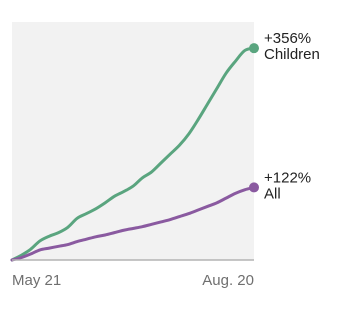 This screenshot has height=324, width=342. Describe the element at coordinates (36, 280) in the screenshot. I see `x-tick-label: May 21` at that location.